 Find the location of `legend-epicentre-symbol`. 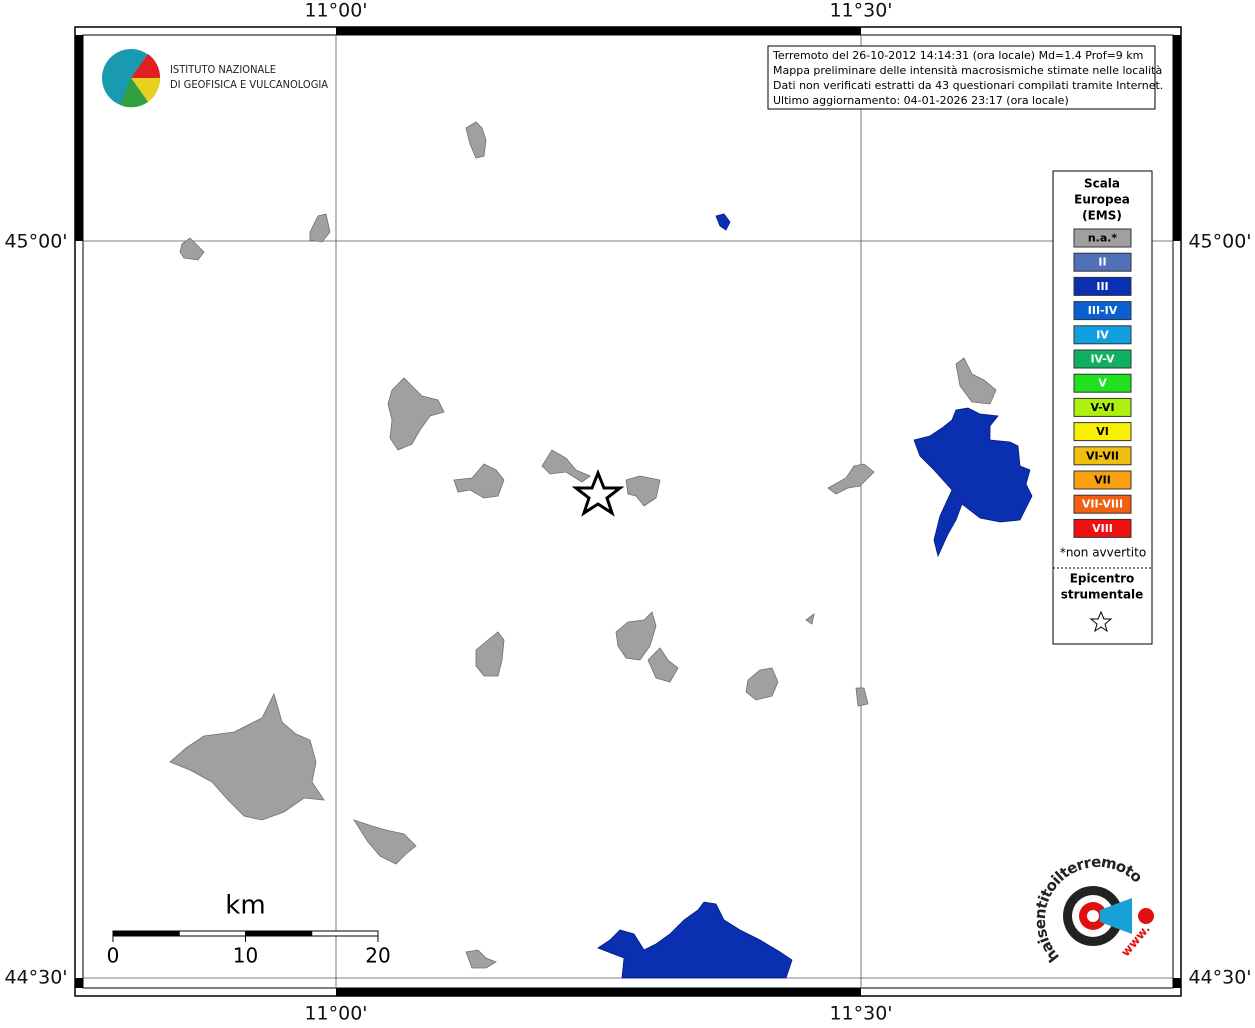

legend-epicentre-symbol is located at coordinates (1101, 621).